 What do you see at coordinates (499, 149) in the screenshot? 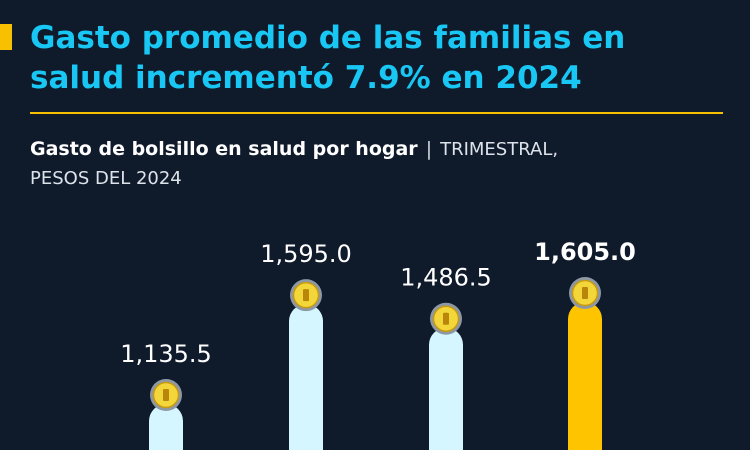
I see `subtitle-rest-1: TRIMESTRAL,` at bounding box center [499, 149].